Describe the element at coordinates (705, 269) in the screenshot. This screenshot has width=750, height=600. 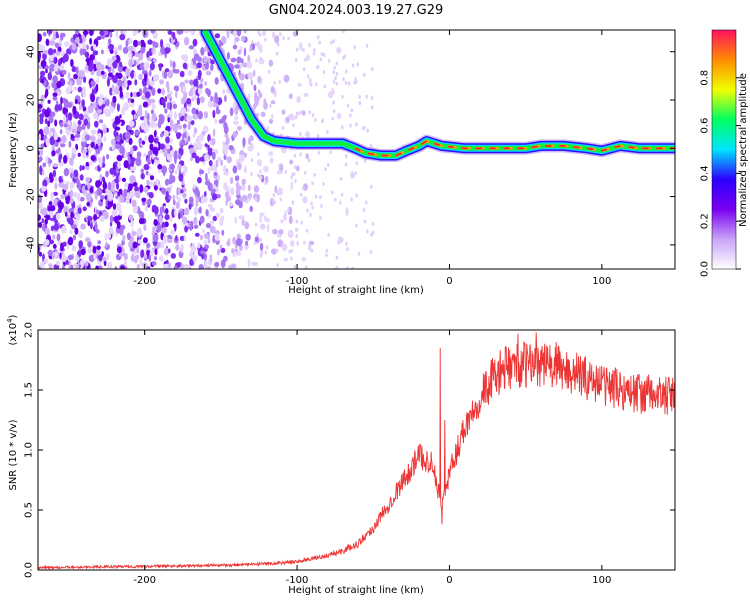
I see `colorbar-tick-label: 0.0` at that location.